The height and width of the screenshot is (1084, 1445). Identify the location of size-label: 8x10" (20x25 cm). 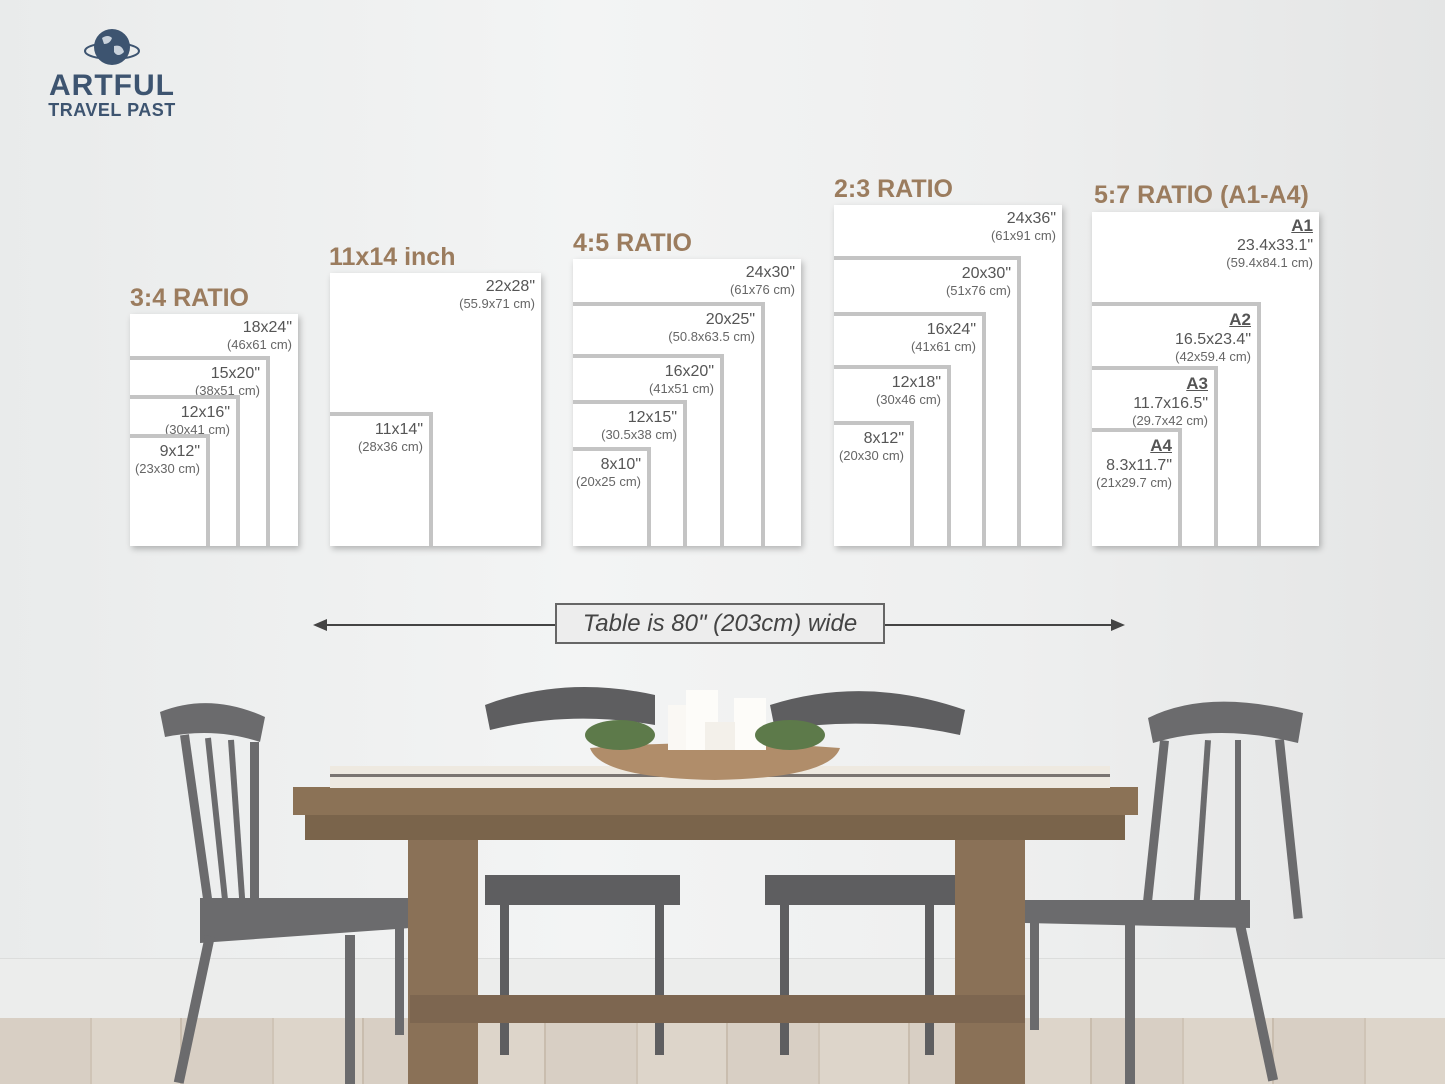
(608, 472).